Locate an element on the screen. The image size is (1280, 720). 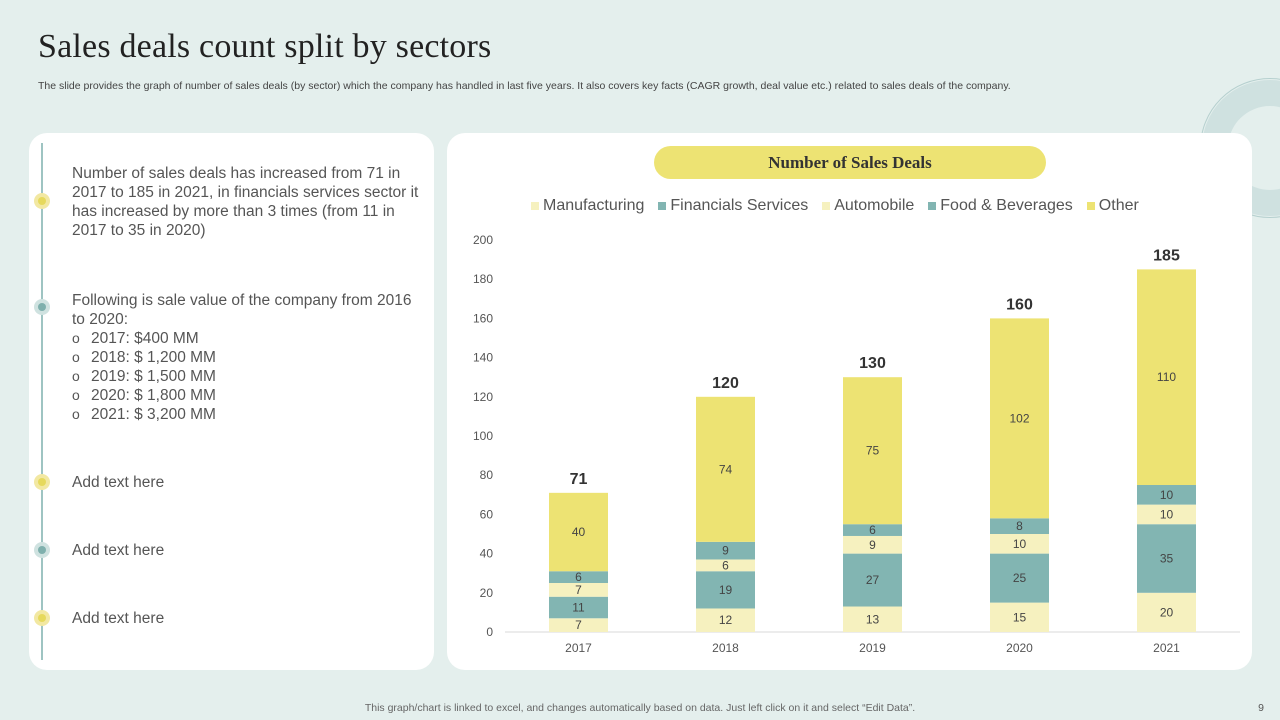
legend-item: Food & Beverages is located at coordinates (1000, 206).